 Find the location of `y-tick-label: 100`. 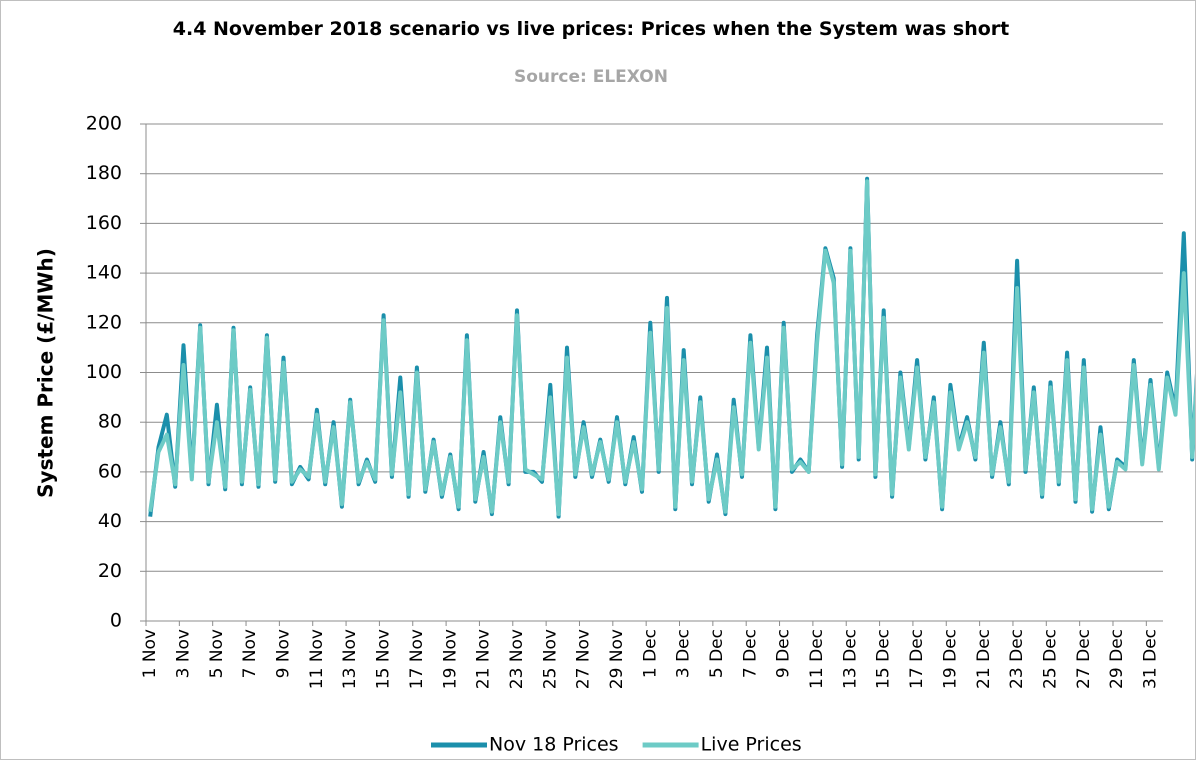

y-tick-label: 100 is located at coordinates (104, 372).